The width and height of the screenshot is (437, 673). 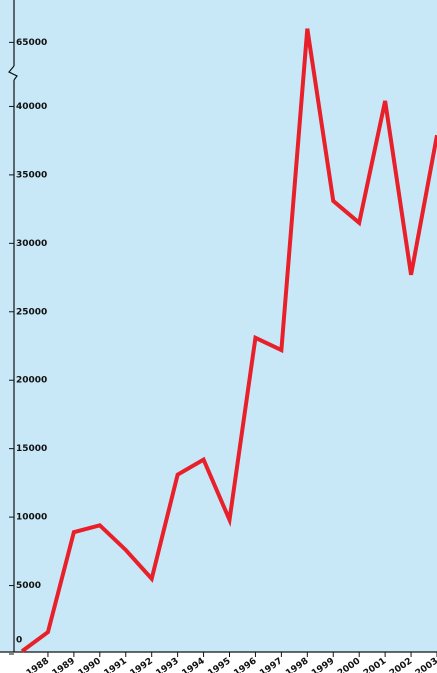 What do you see at coordinates (323, 664) in the screenshot?
I see `x-tick-label: 1999` at bounding box center [323, 664].